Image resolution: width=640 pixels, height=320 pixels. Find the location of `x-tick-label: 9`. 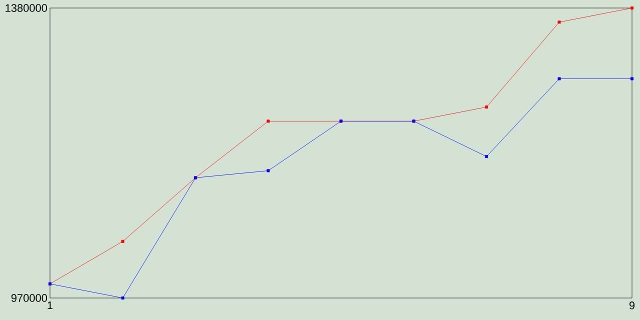

x-tick-label: 9 is located at coordinates (632, 306).